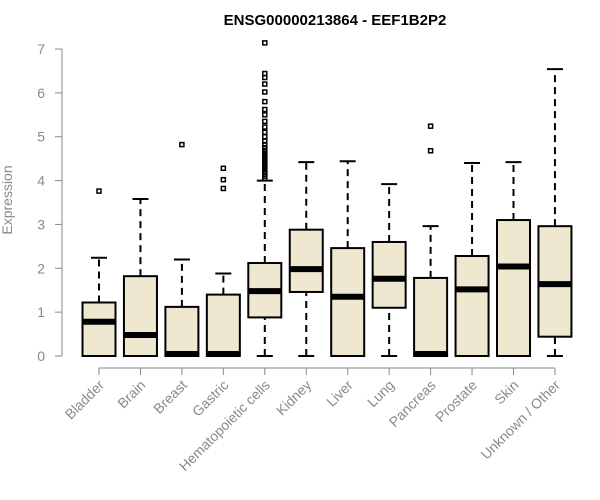  What do you see at coordinates (456, 401) in the screenshot?
I see `x-tick-label: Prostate` at bounding box center [456, 401].